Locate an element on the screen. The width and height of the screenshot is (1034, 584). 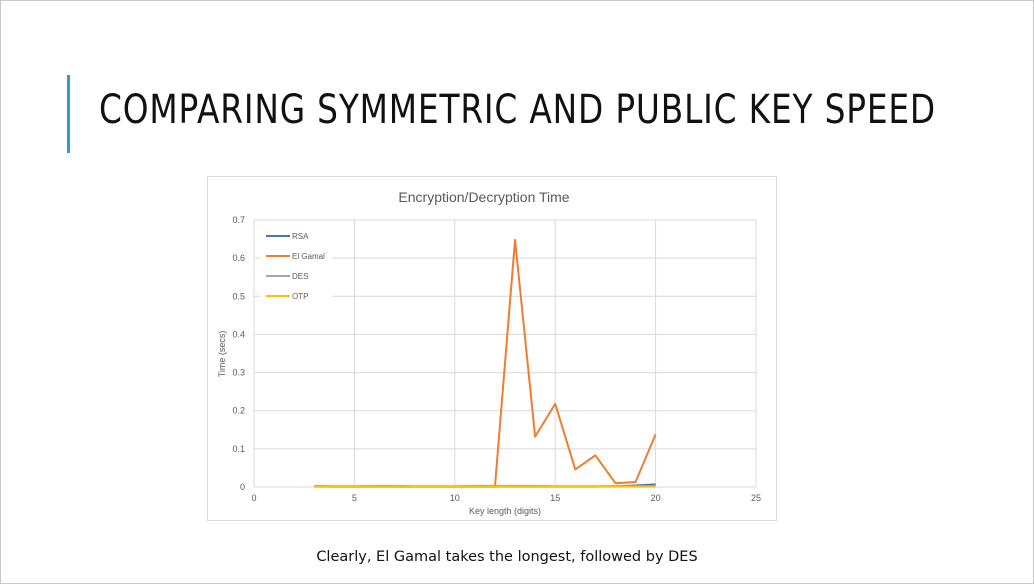
legend: RSA El Gamal DES OTP is located at coordinates (296, 265).